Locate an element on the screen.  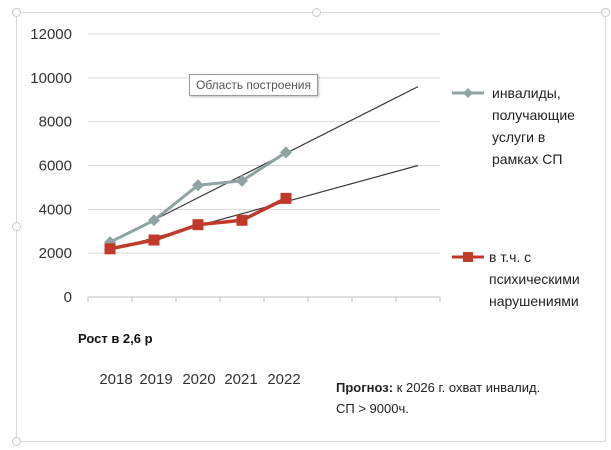
forecast-line-1: Прогноз: к 2026 г. охват инвалид. is located at coordinates (438, 387).